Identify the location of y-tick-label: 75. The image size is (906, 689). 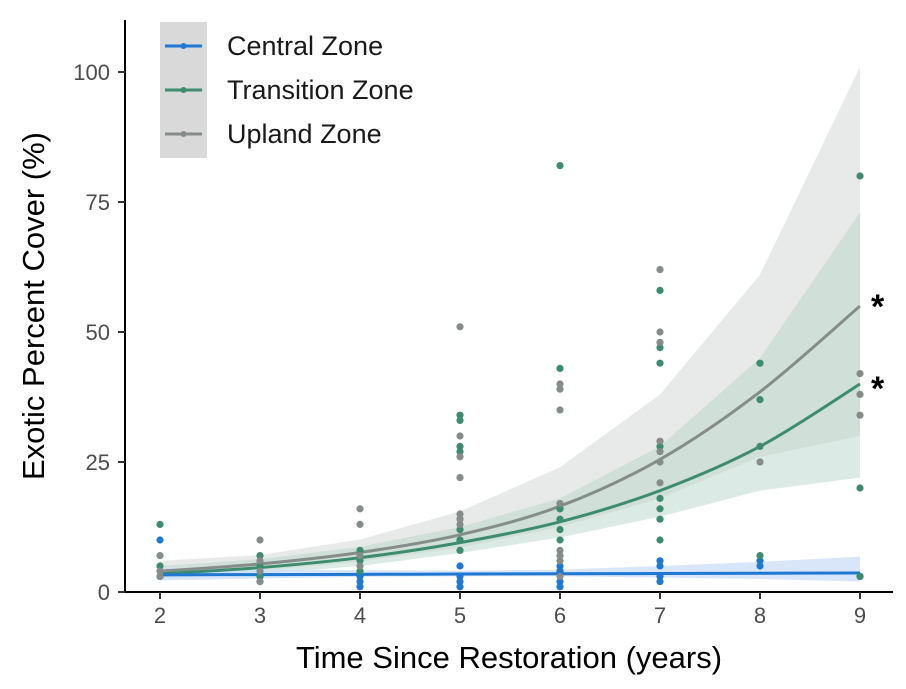
(98, 202).